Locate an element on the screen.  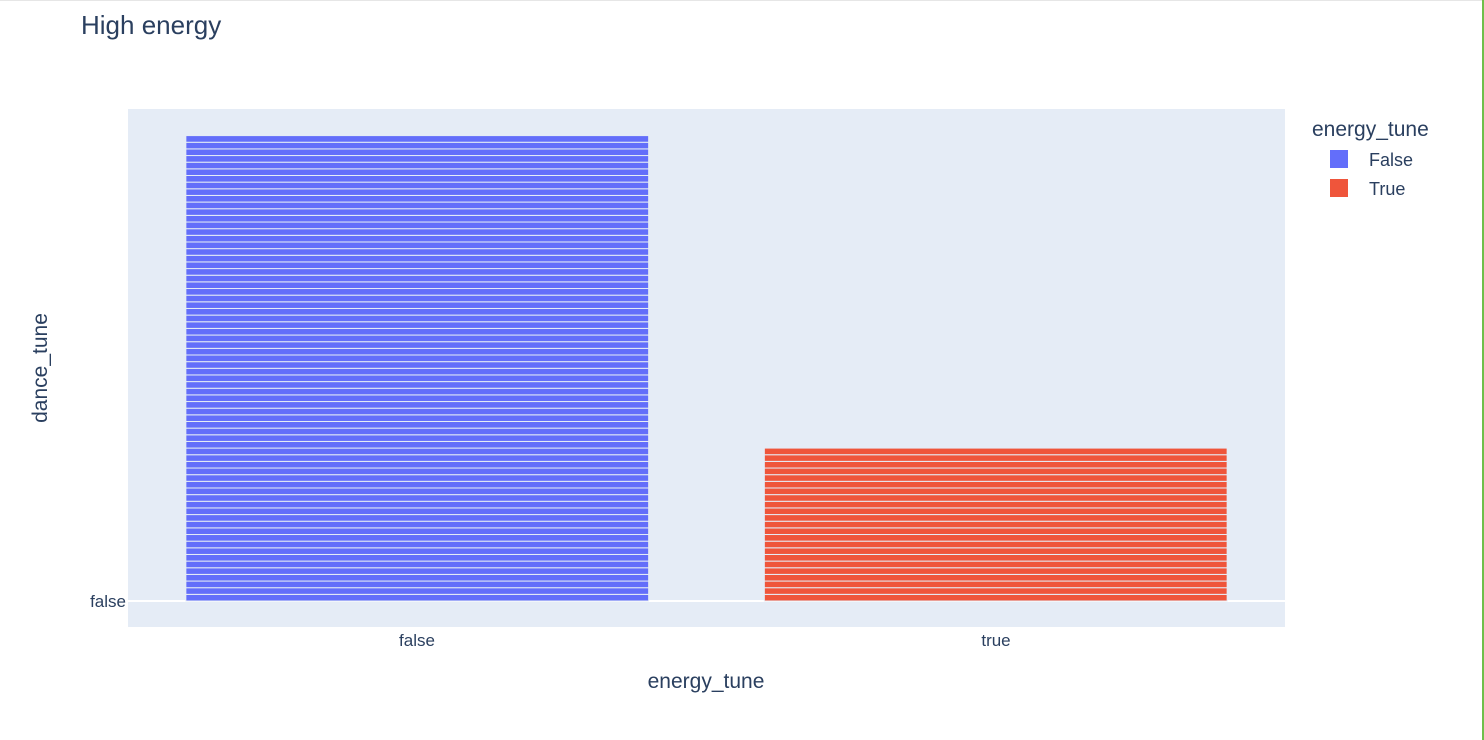
x-axis-title: energy_tune is located at coordinates (706, 681).